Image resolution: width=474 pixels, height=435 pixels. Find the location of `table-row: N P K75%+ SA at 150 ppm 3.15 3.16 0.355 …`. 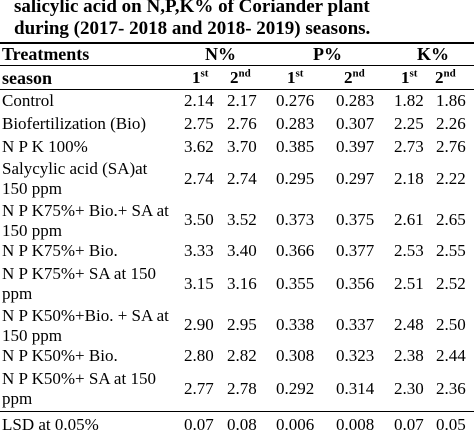

table-row: N P K75%+ SA at 150 ppm 3.15 3.16 0.355 … is located at coordinates (237, 285).